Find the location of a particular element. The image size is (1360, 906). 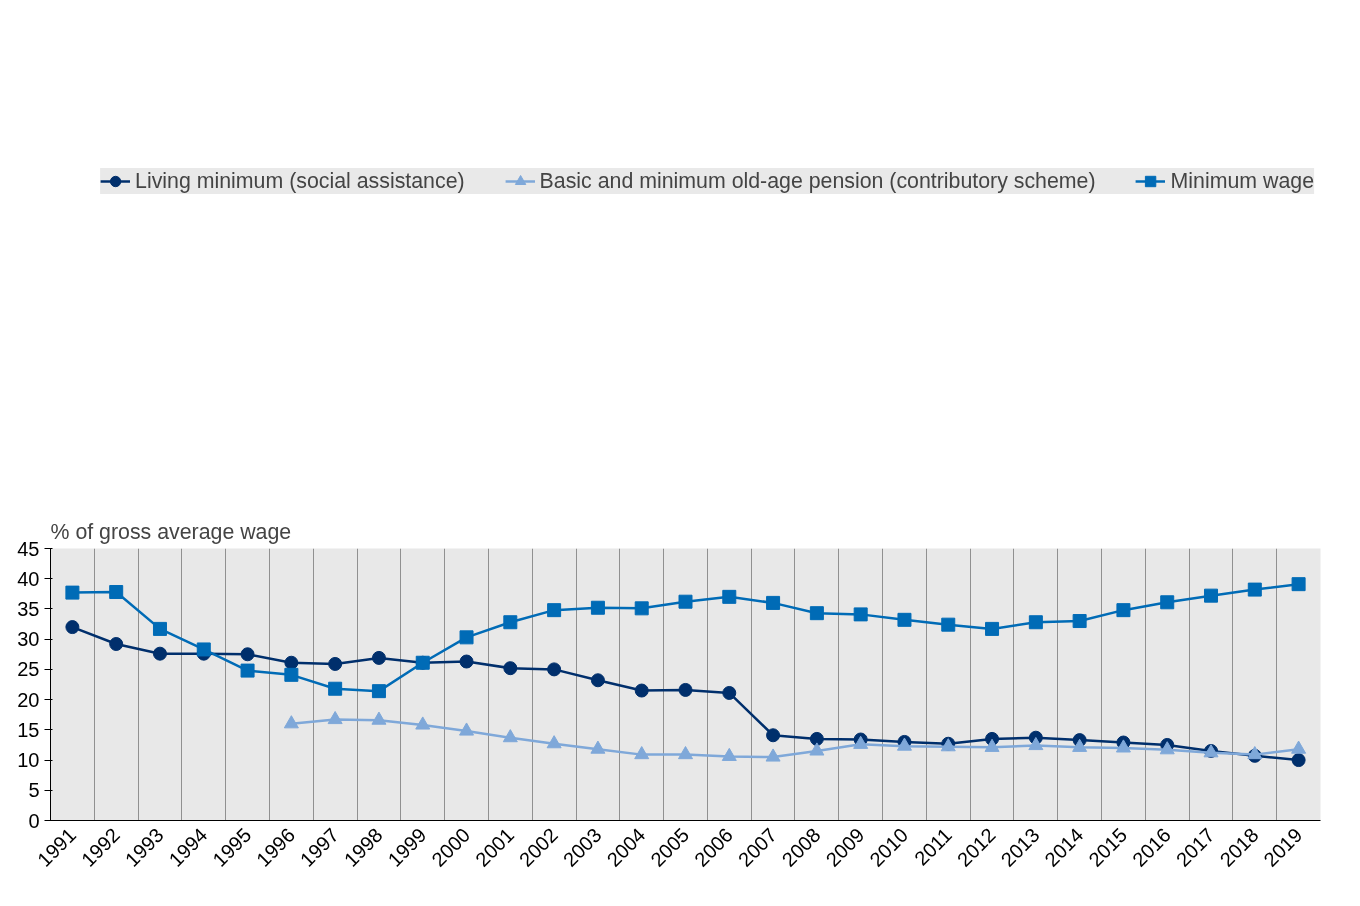

legend-label: Living minimum (social assistance) is located at coordinates (300, 181).